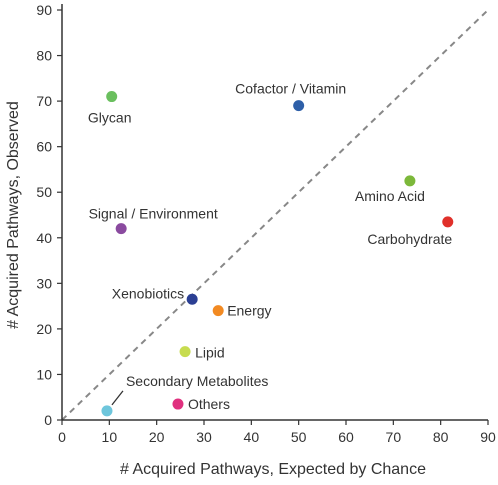 This screenshot has height=485, width=498. What do you see at coordinates (409, 239) in the screenshot?
I see `point-label-carbohydrate: Carbohydrate` at bounding box center [409, 239].